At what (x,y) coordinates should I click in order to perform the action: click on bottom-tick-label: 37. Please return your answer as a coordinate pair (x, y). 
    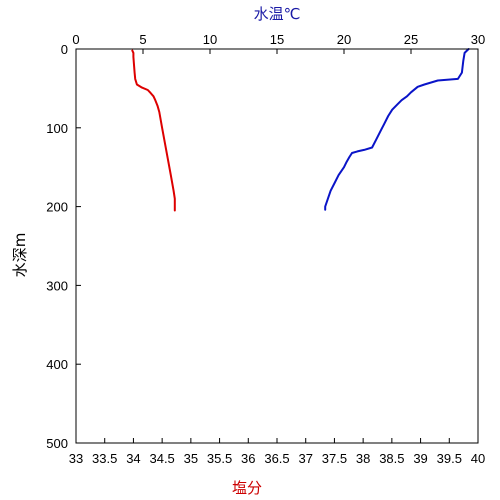
    Looking at the image, I should click on (305, 458).